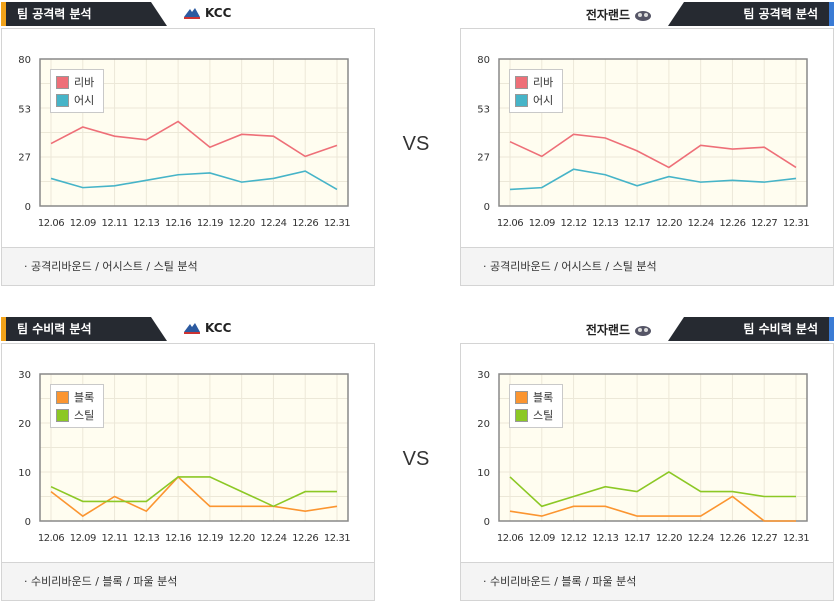  Describe the element at coordinates (764, 538) in the screenshot. I see `x-tick-label: 12.27` at that location.